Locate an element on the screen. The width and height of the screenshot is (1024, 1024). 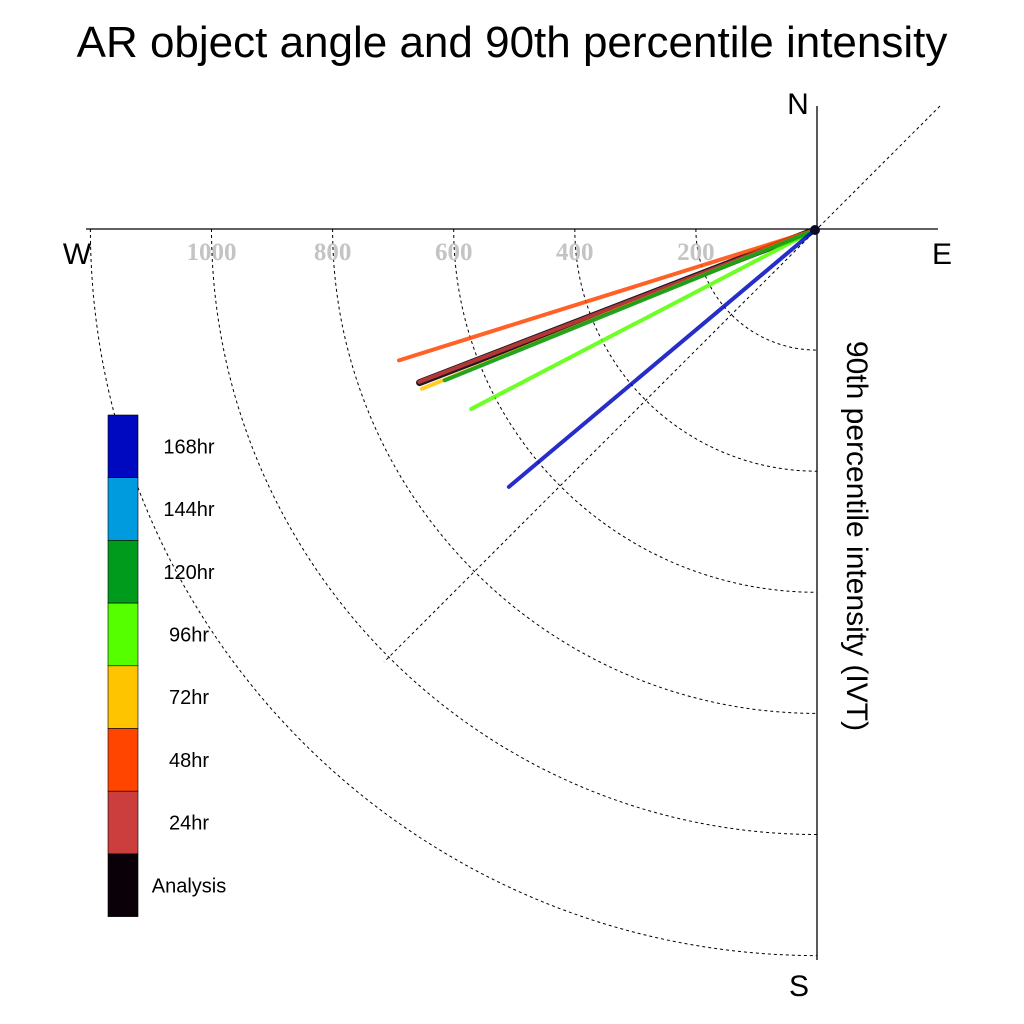
legend-label-24hr: 24hr is located at coordinates (189, 824).